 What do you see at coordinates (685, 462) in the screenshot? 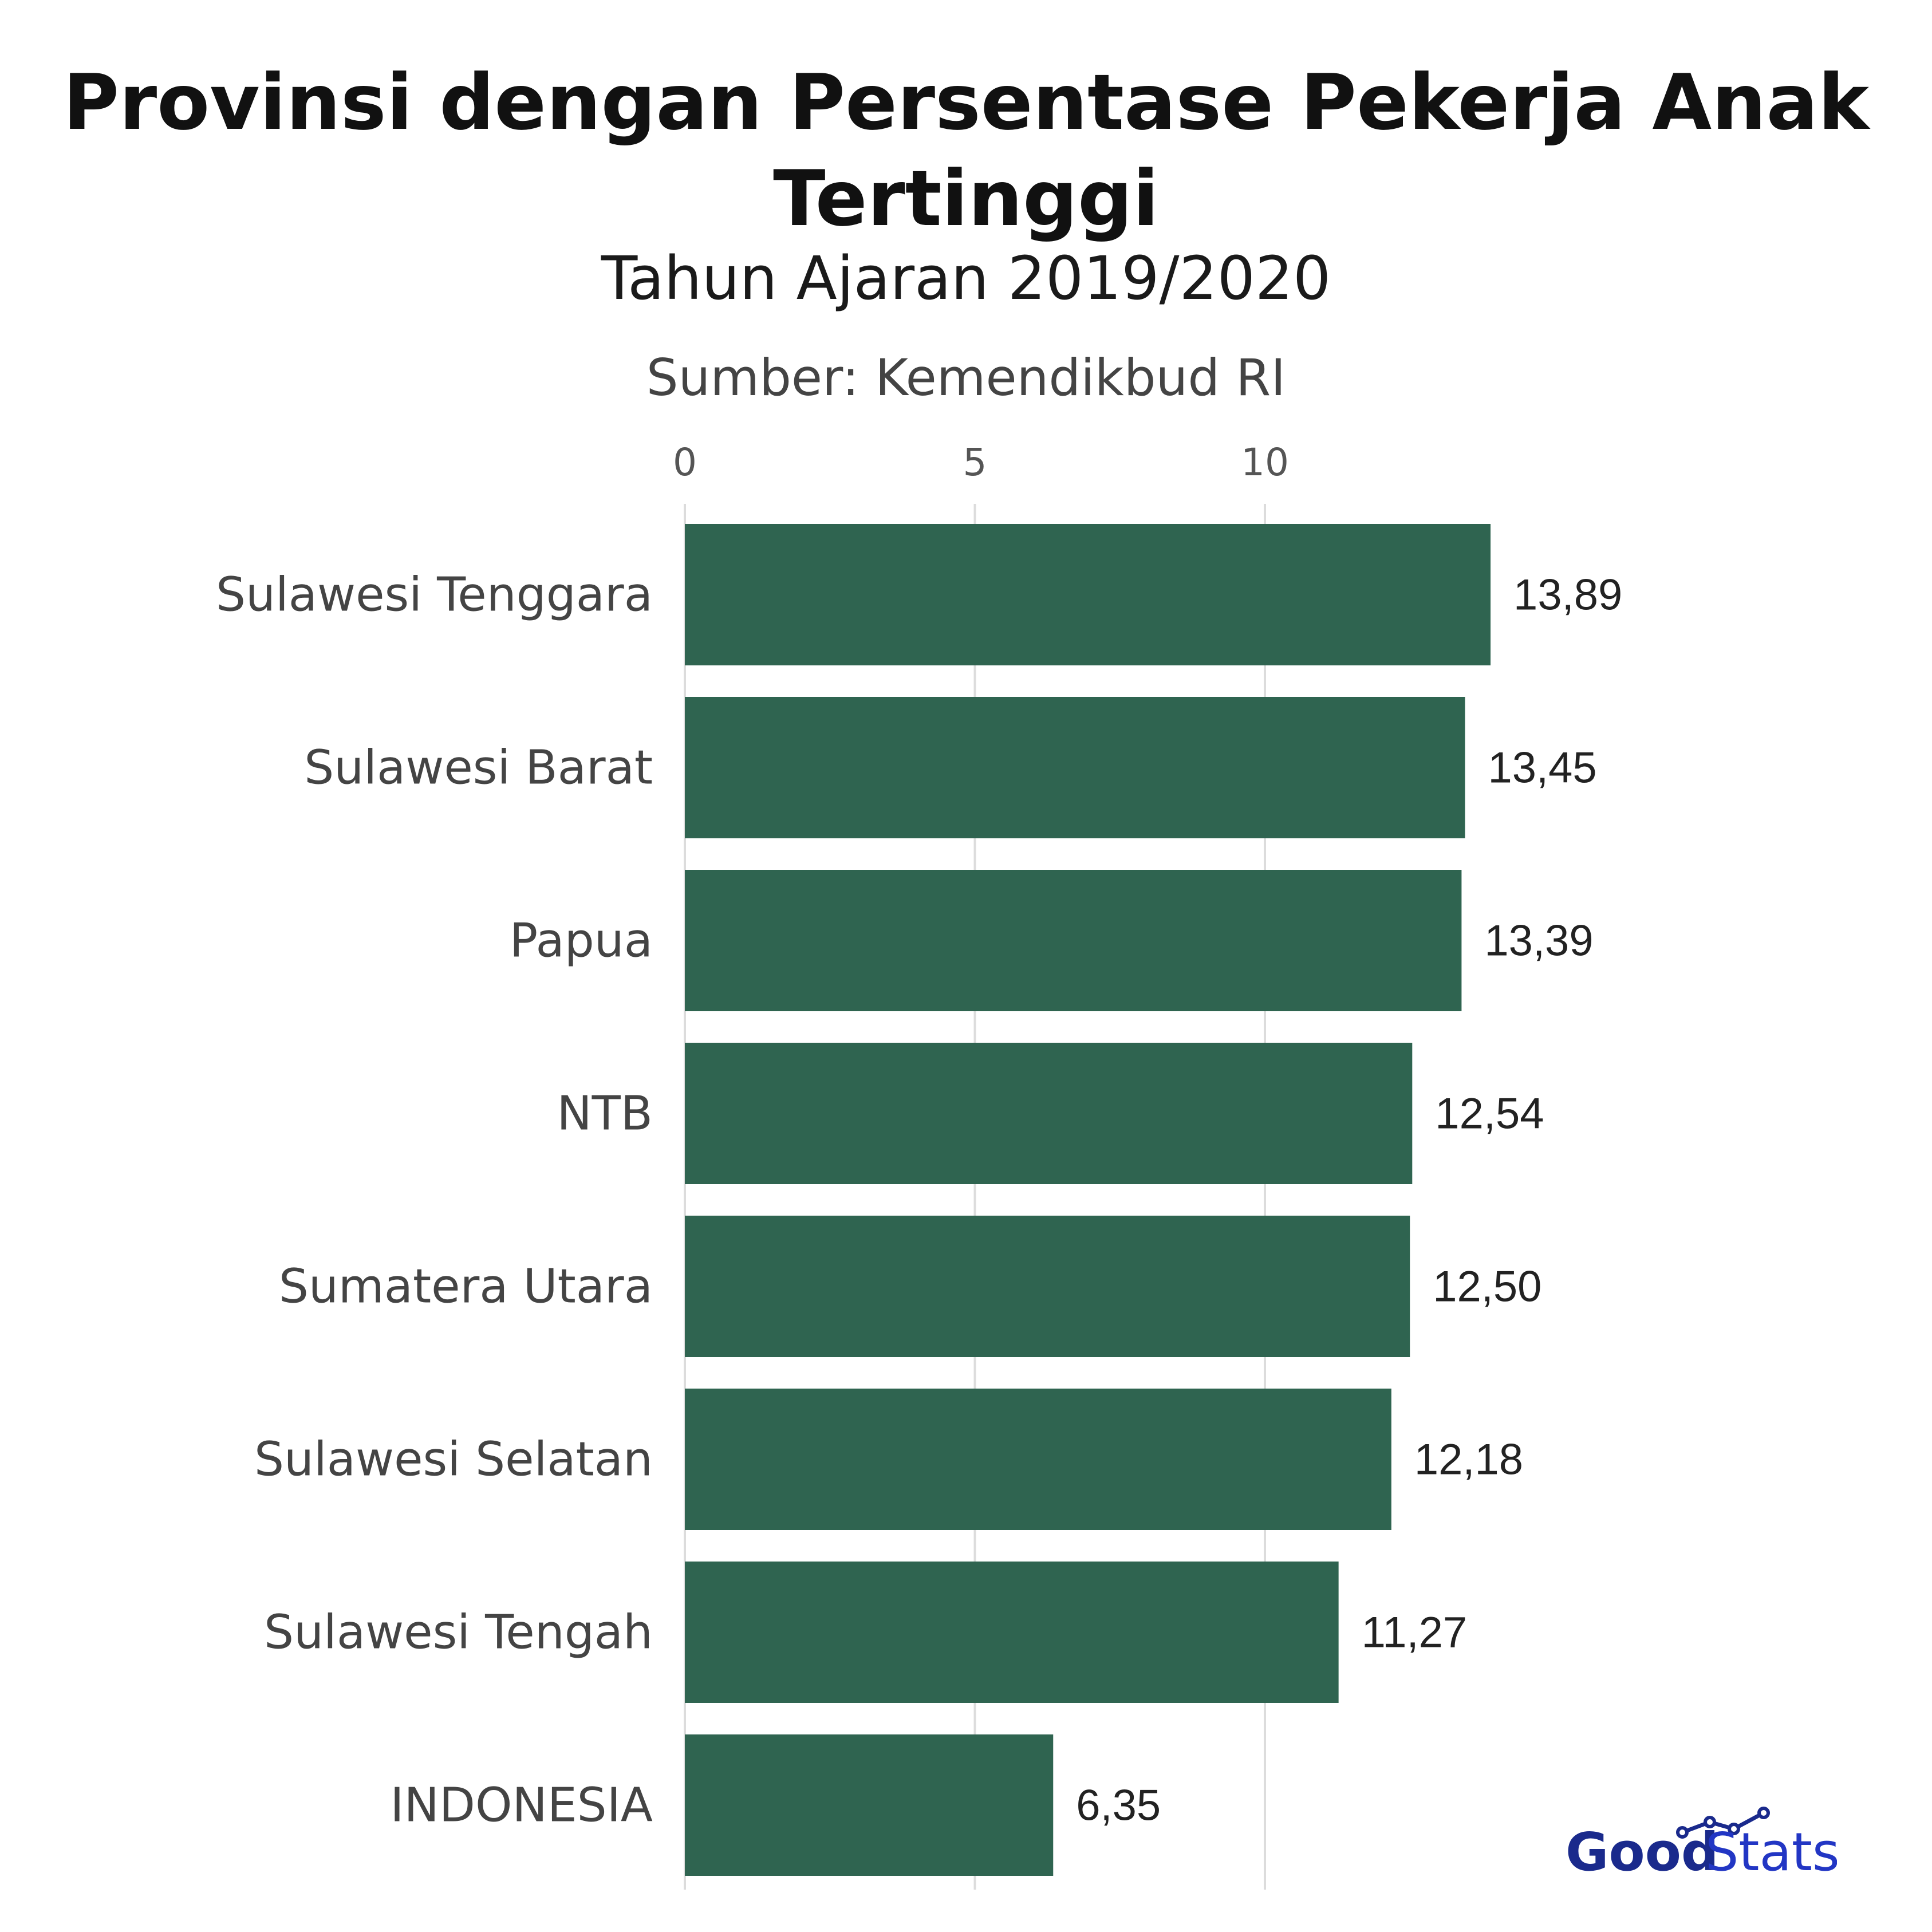
I see `x-tick-label: 0` at bounding box center [685, 462].